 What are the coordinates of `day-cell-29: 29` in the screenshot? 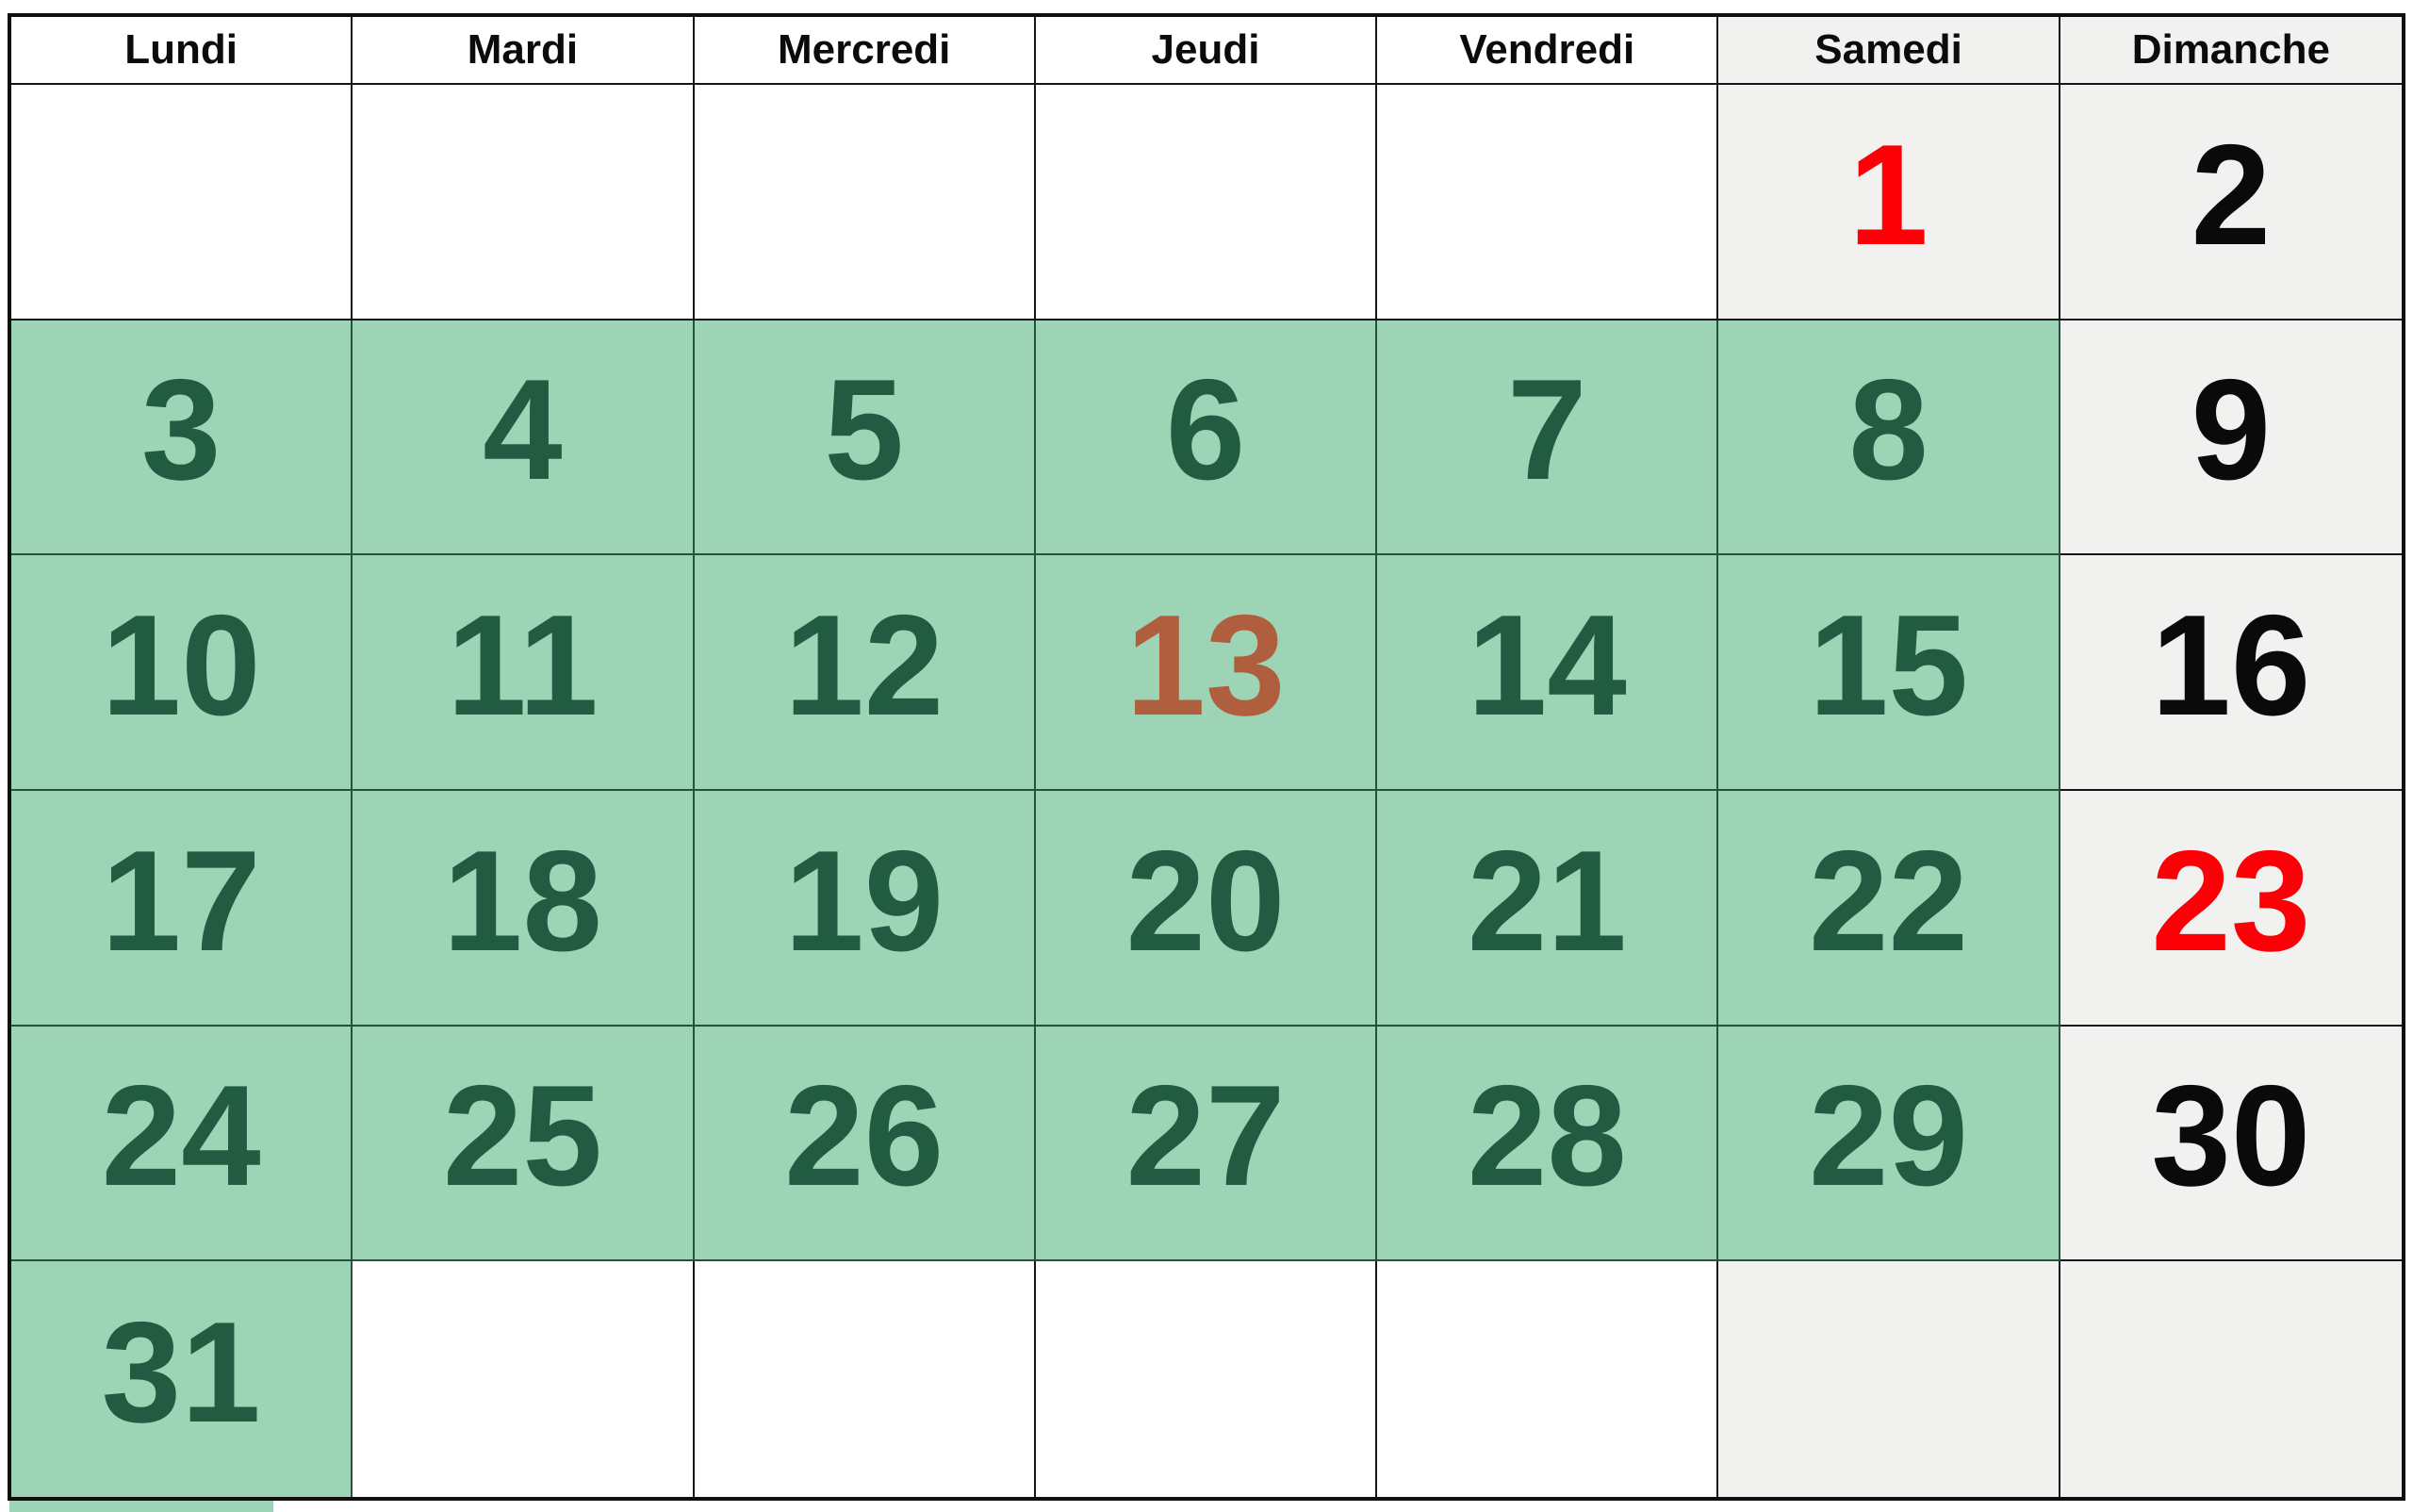 It's located at (1889, 1144).